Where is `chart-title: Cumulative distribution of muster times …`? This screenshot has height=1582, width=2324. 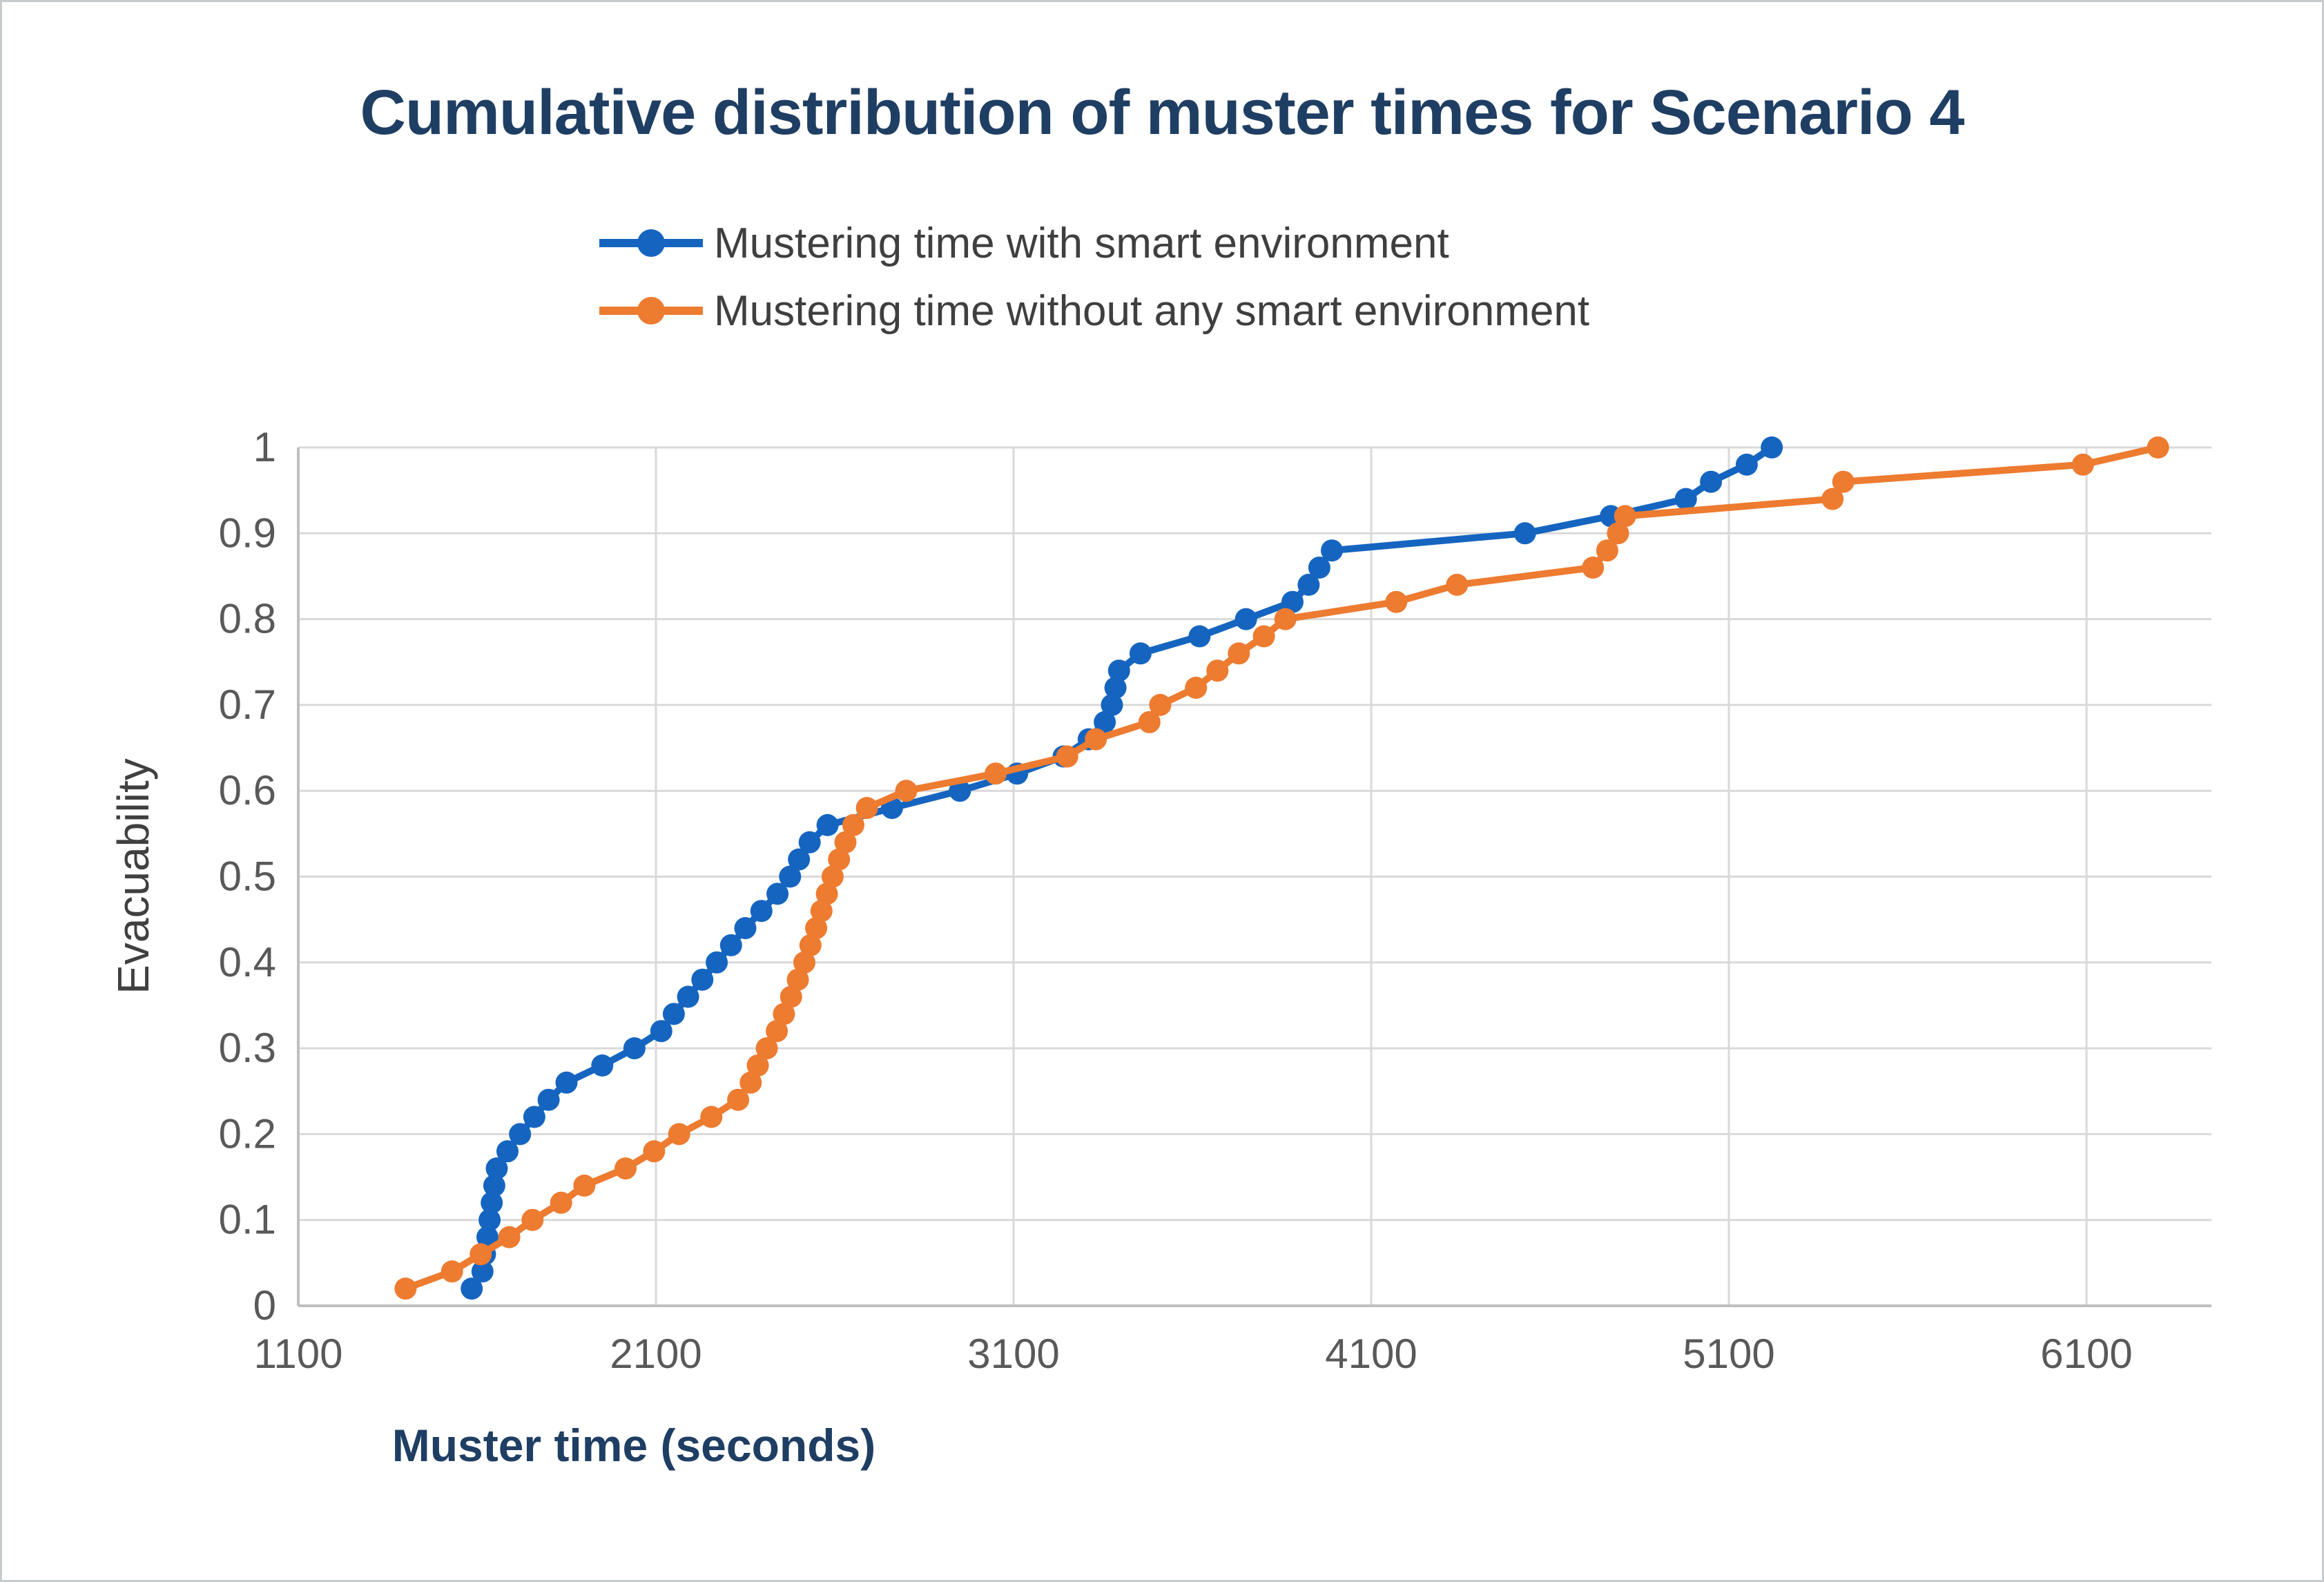
chart-title: Cumulative distribution of muster times … is located at coordinates (1162, 113).